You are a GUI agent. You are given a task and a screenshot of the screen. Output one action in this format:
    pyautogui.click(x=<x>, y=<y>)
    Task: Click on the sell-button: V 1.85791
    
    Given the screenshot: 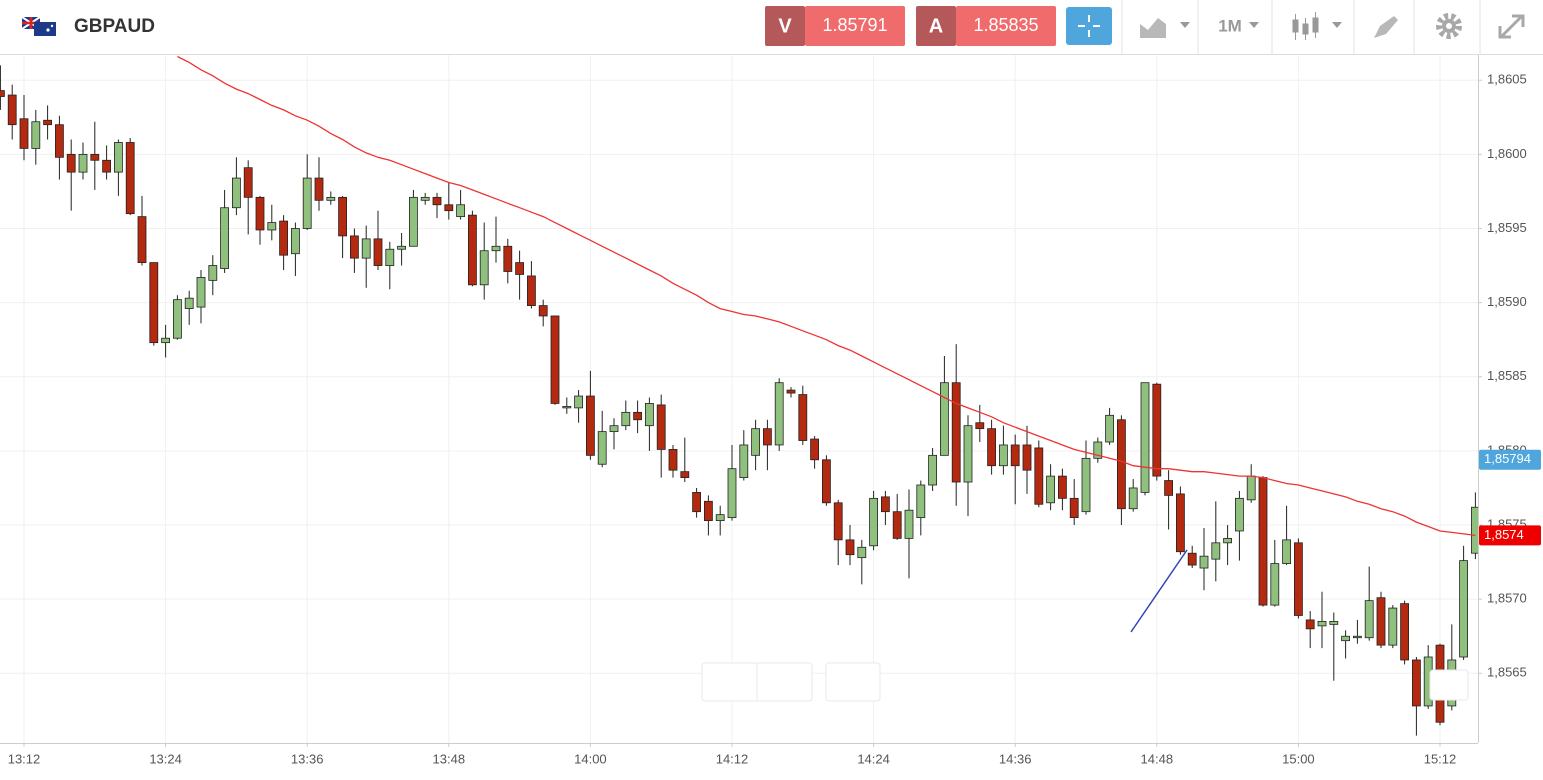 What is the action you would take?
    pyautogui.click(x=835, y=26)
    